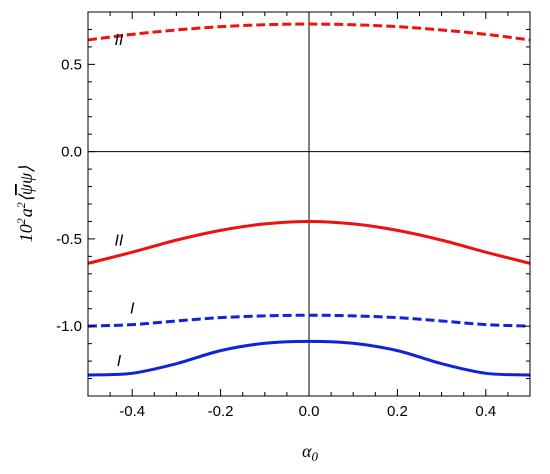 The height and width of the screenshot is (474, 550). Describe the element at coordinates (71, 152) in the screenshot. I see `y-tick-label: 0.0` at that location.